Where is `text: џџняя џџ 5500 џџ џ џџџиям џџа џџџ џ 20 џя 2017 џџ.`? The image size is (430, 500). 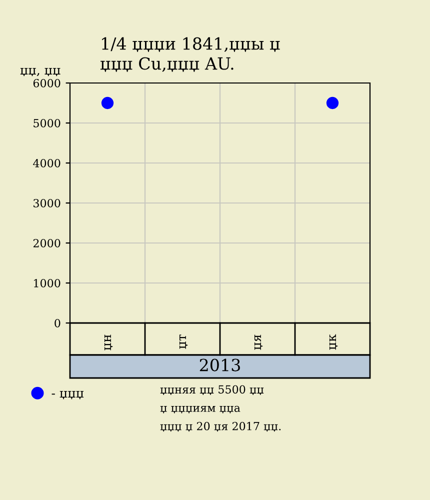 text: џџняя џџ 5500 џџ џ џџџиям џџа џџџ џ 20 џя 2017 џџ. is located at coordinates (220, 408).